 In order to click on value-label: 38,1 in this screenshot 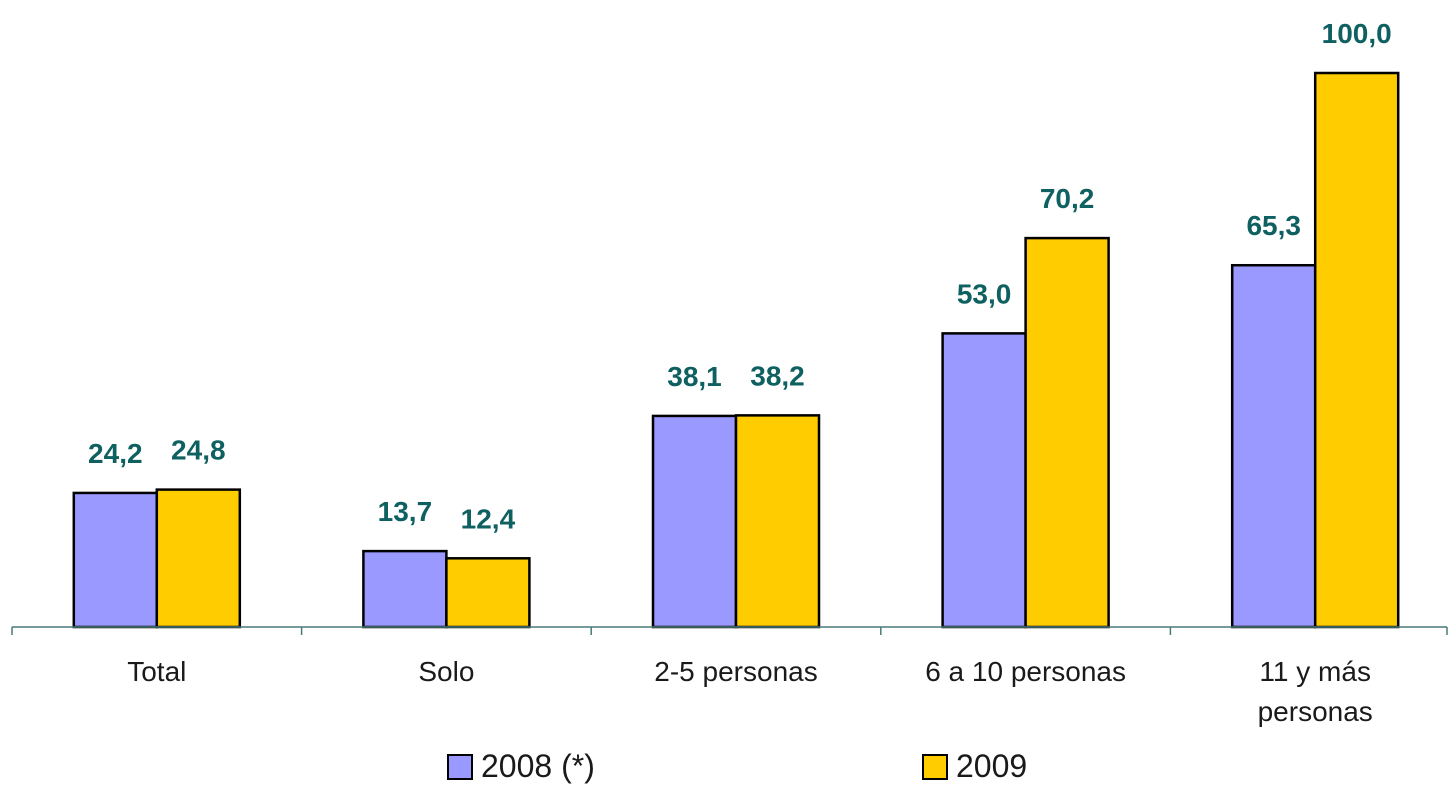, I will do `click(694, 376)`.